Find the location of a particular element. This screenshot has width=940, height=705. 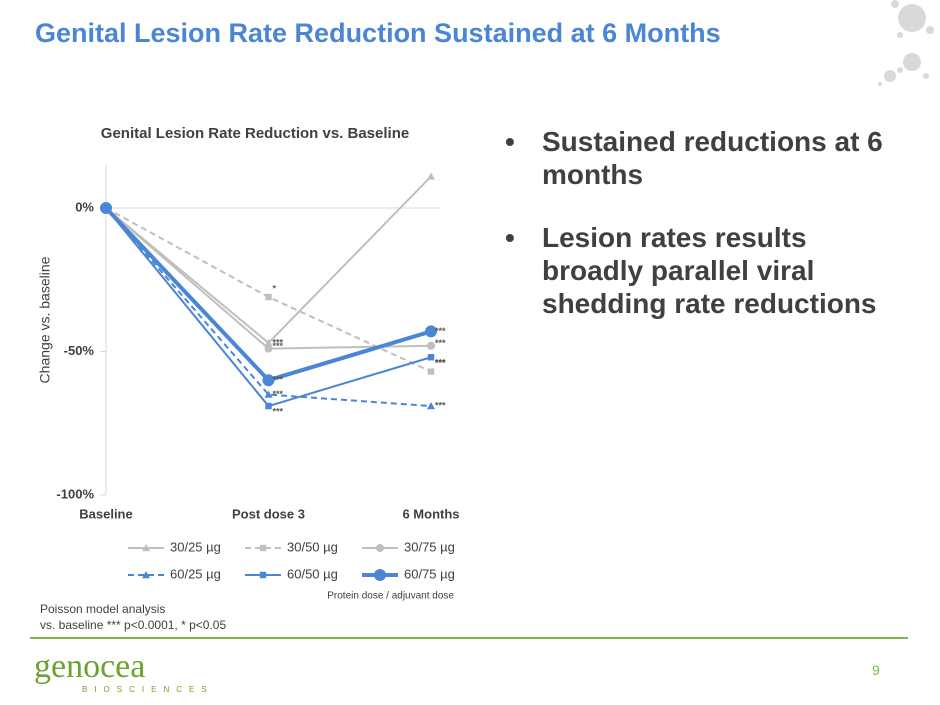

y-axis-label: Change vs. baseline is located at coordinates (45, 319).